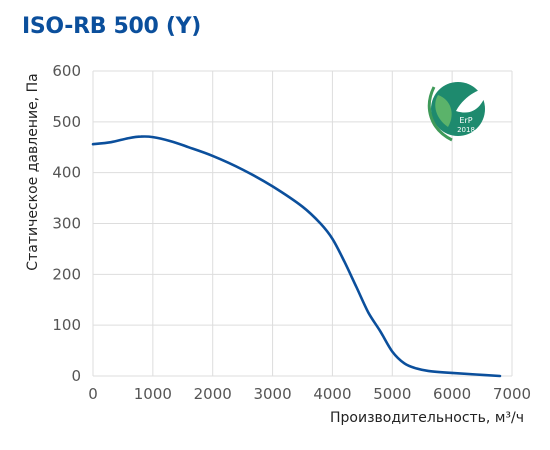 This screenshot has height=450, width=550. I want to click on x-tick-label: 0, so click(93, 394).